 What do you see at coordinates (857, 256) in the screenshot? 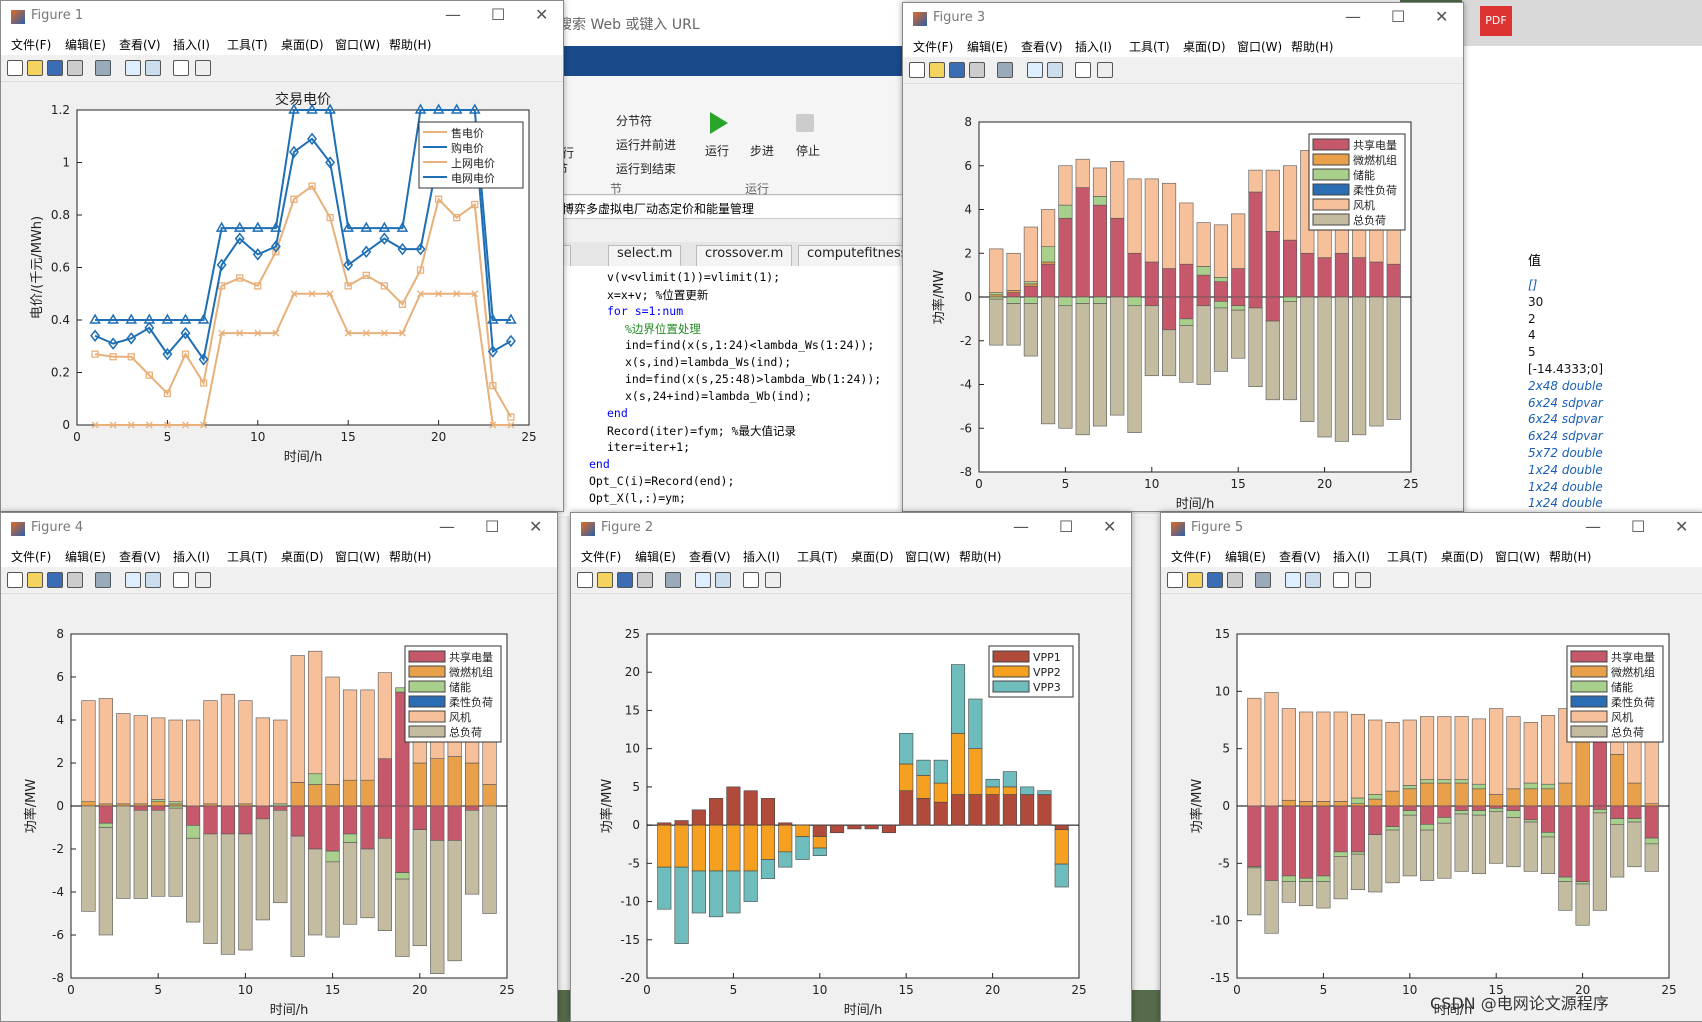
I see `tab-computefitness: computefitness` at bounding box center [857, 256].